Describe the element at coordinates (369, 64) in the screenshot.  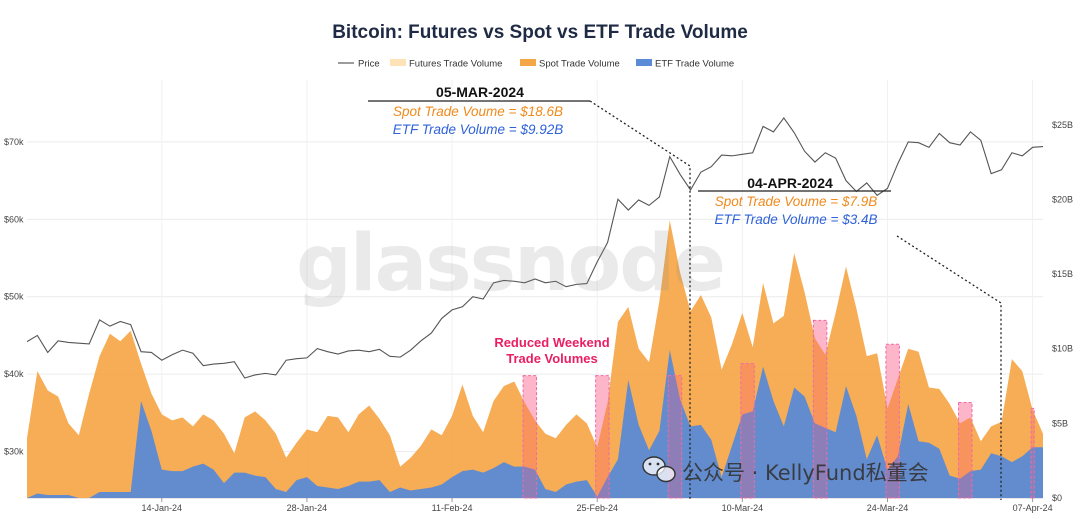
I see `legend-label-price: Price` at that location.